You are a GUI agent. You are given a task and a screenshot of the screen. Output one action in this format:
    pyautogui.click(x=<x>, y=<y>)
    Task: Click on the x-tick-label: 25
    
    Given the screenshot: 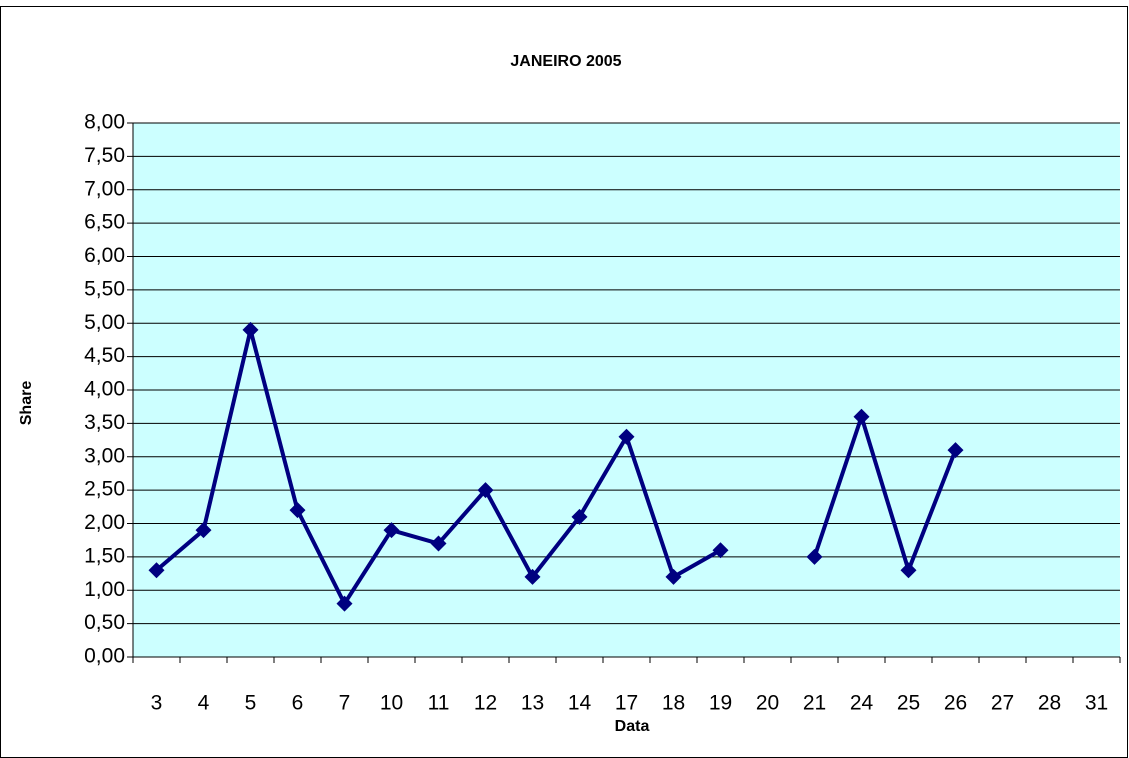 What is the action you would take?
    pyautogui.click(x=908, y=703)
    